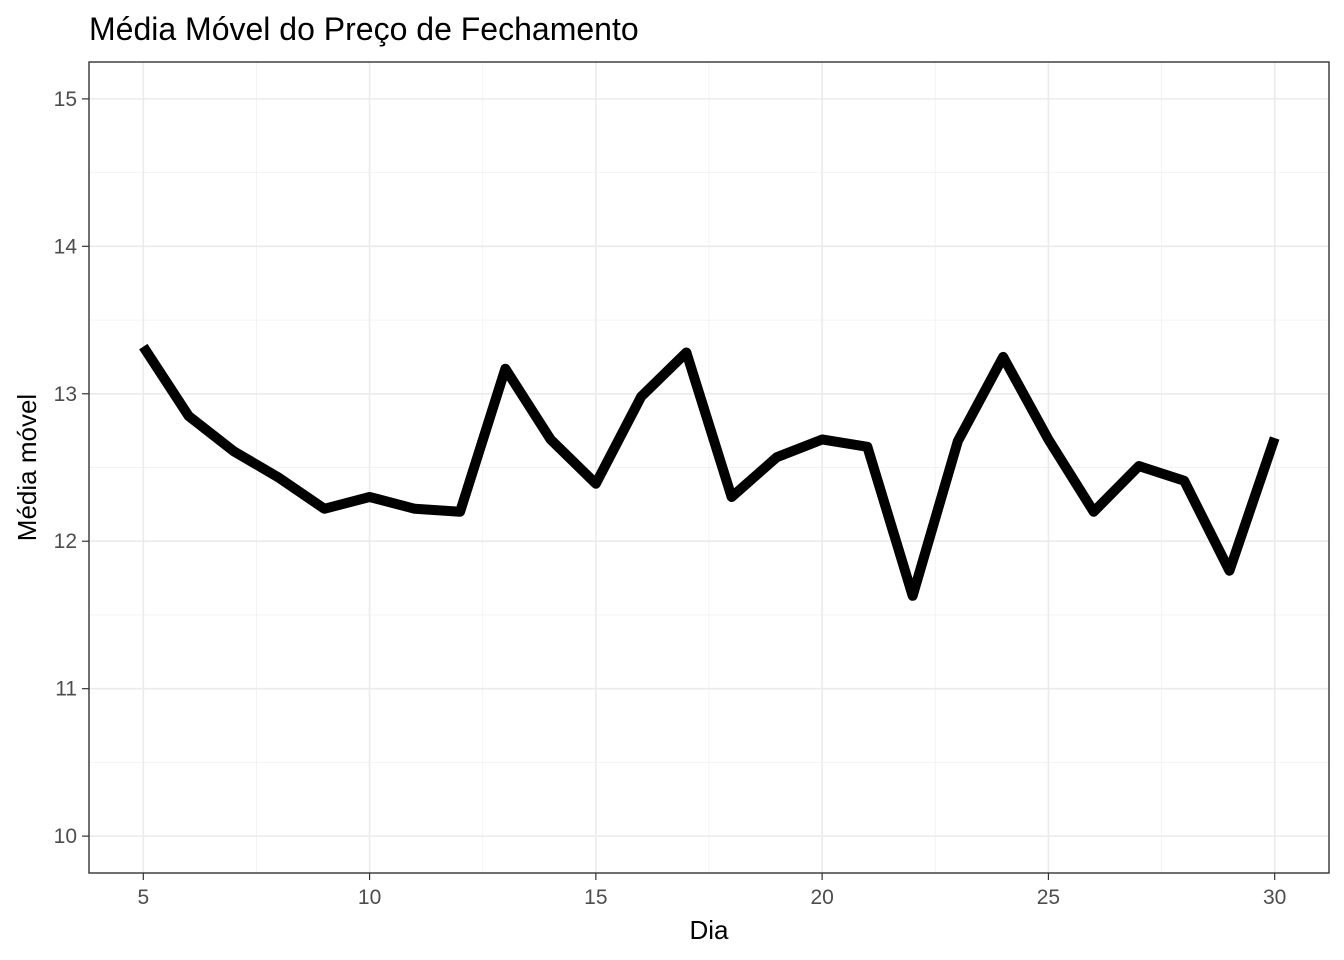 The width and height of the screenshot is (1344, 960). What do you see at coordinates (1274, 897) in the screenshot?
I see `x-tick-label: 30` at bounding box center [1274, 897].